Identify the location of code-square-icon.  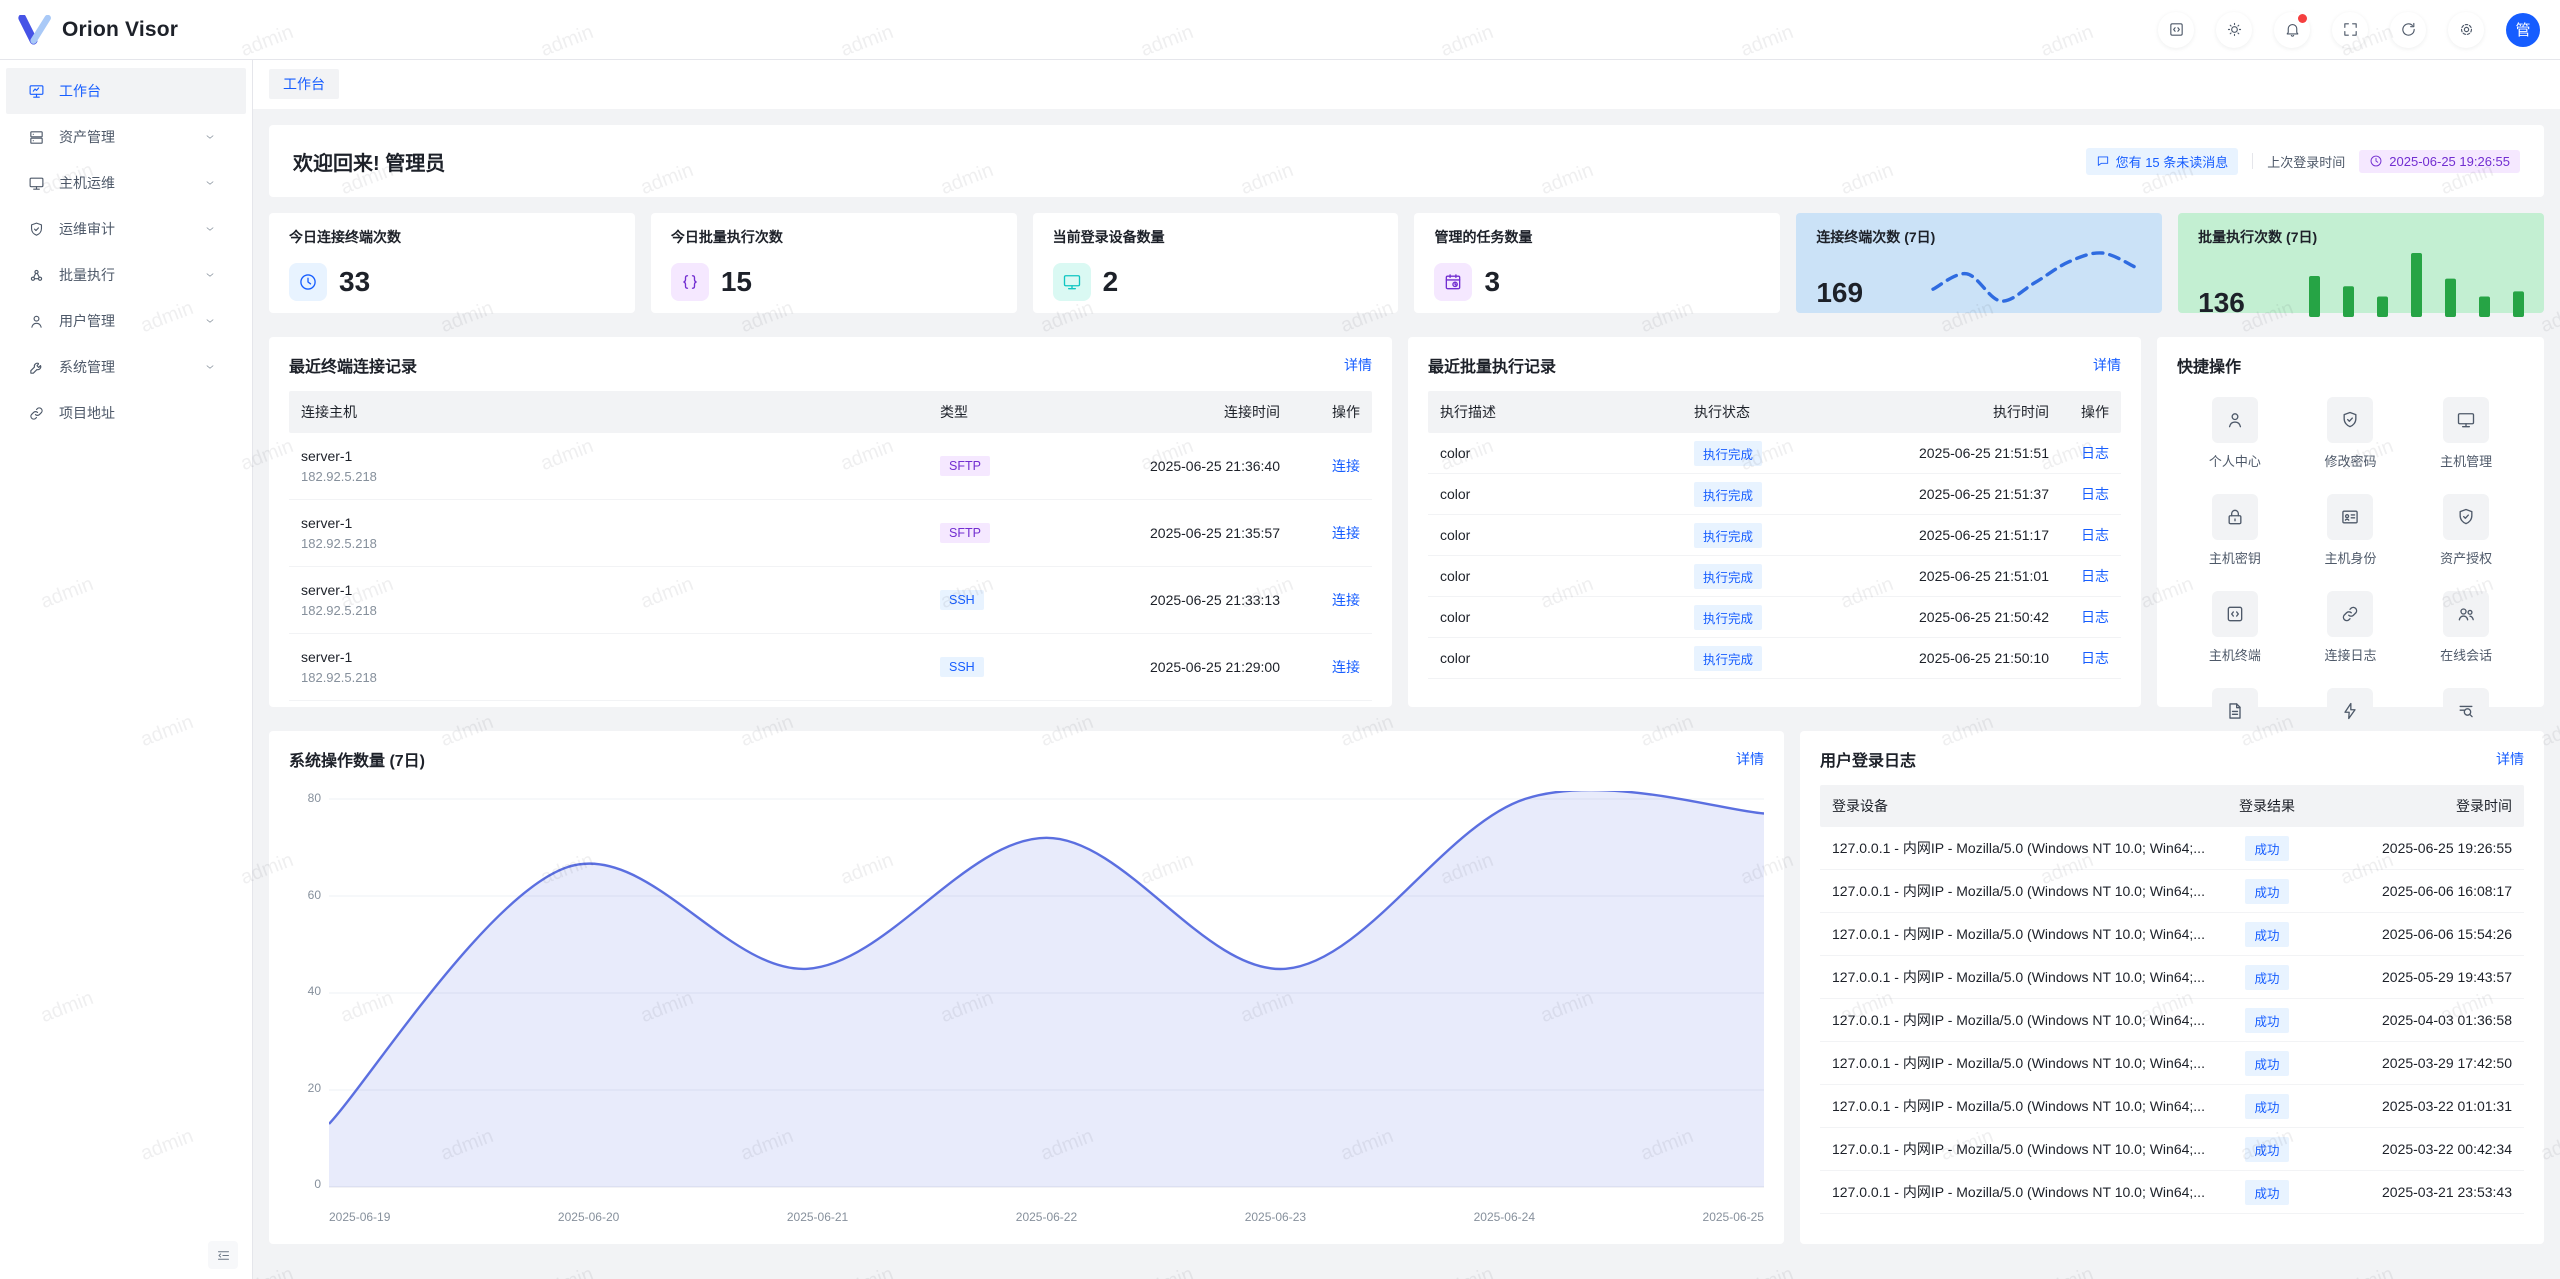
(2234, 614).